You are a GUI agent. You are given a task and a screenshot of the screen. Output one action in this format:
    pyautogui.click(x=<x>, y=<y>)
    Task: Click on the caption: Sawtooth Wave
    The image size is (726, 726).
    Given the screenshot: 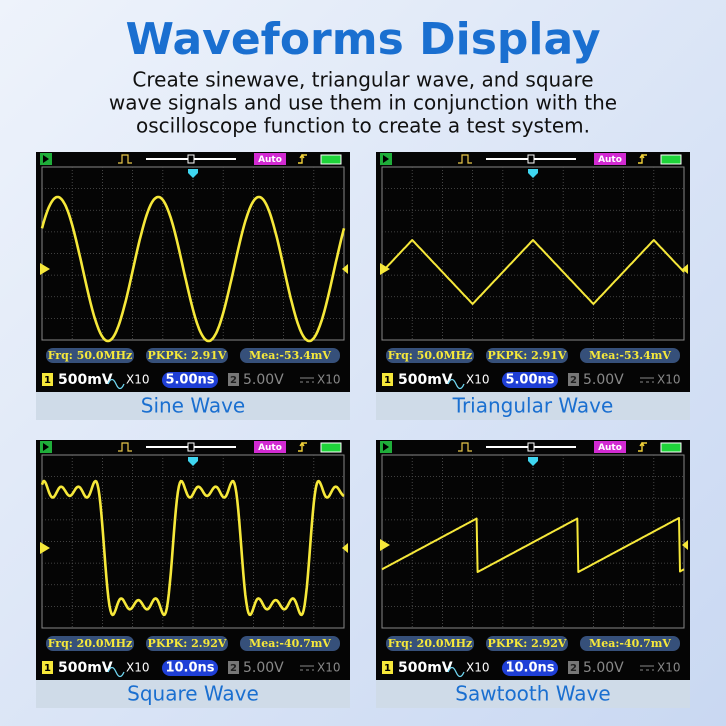 What is the action you would take?
    pyautogui.click(x=532, y=694)
    